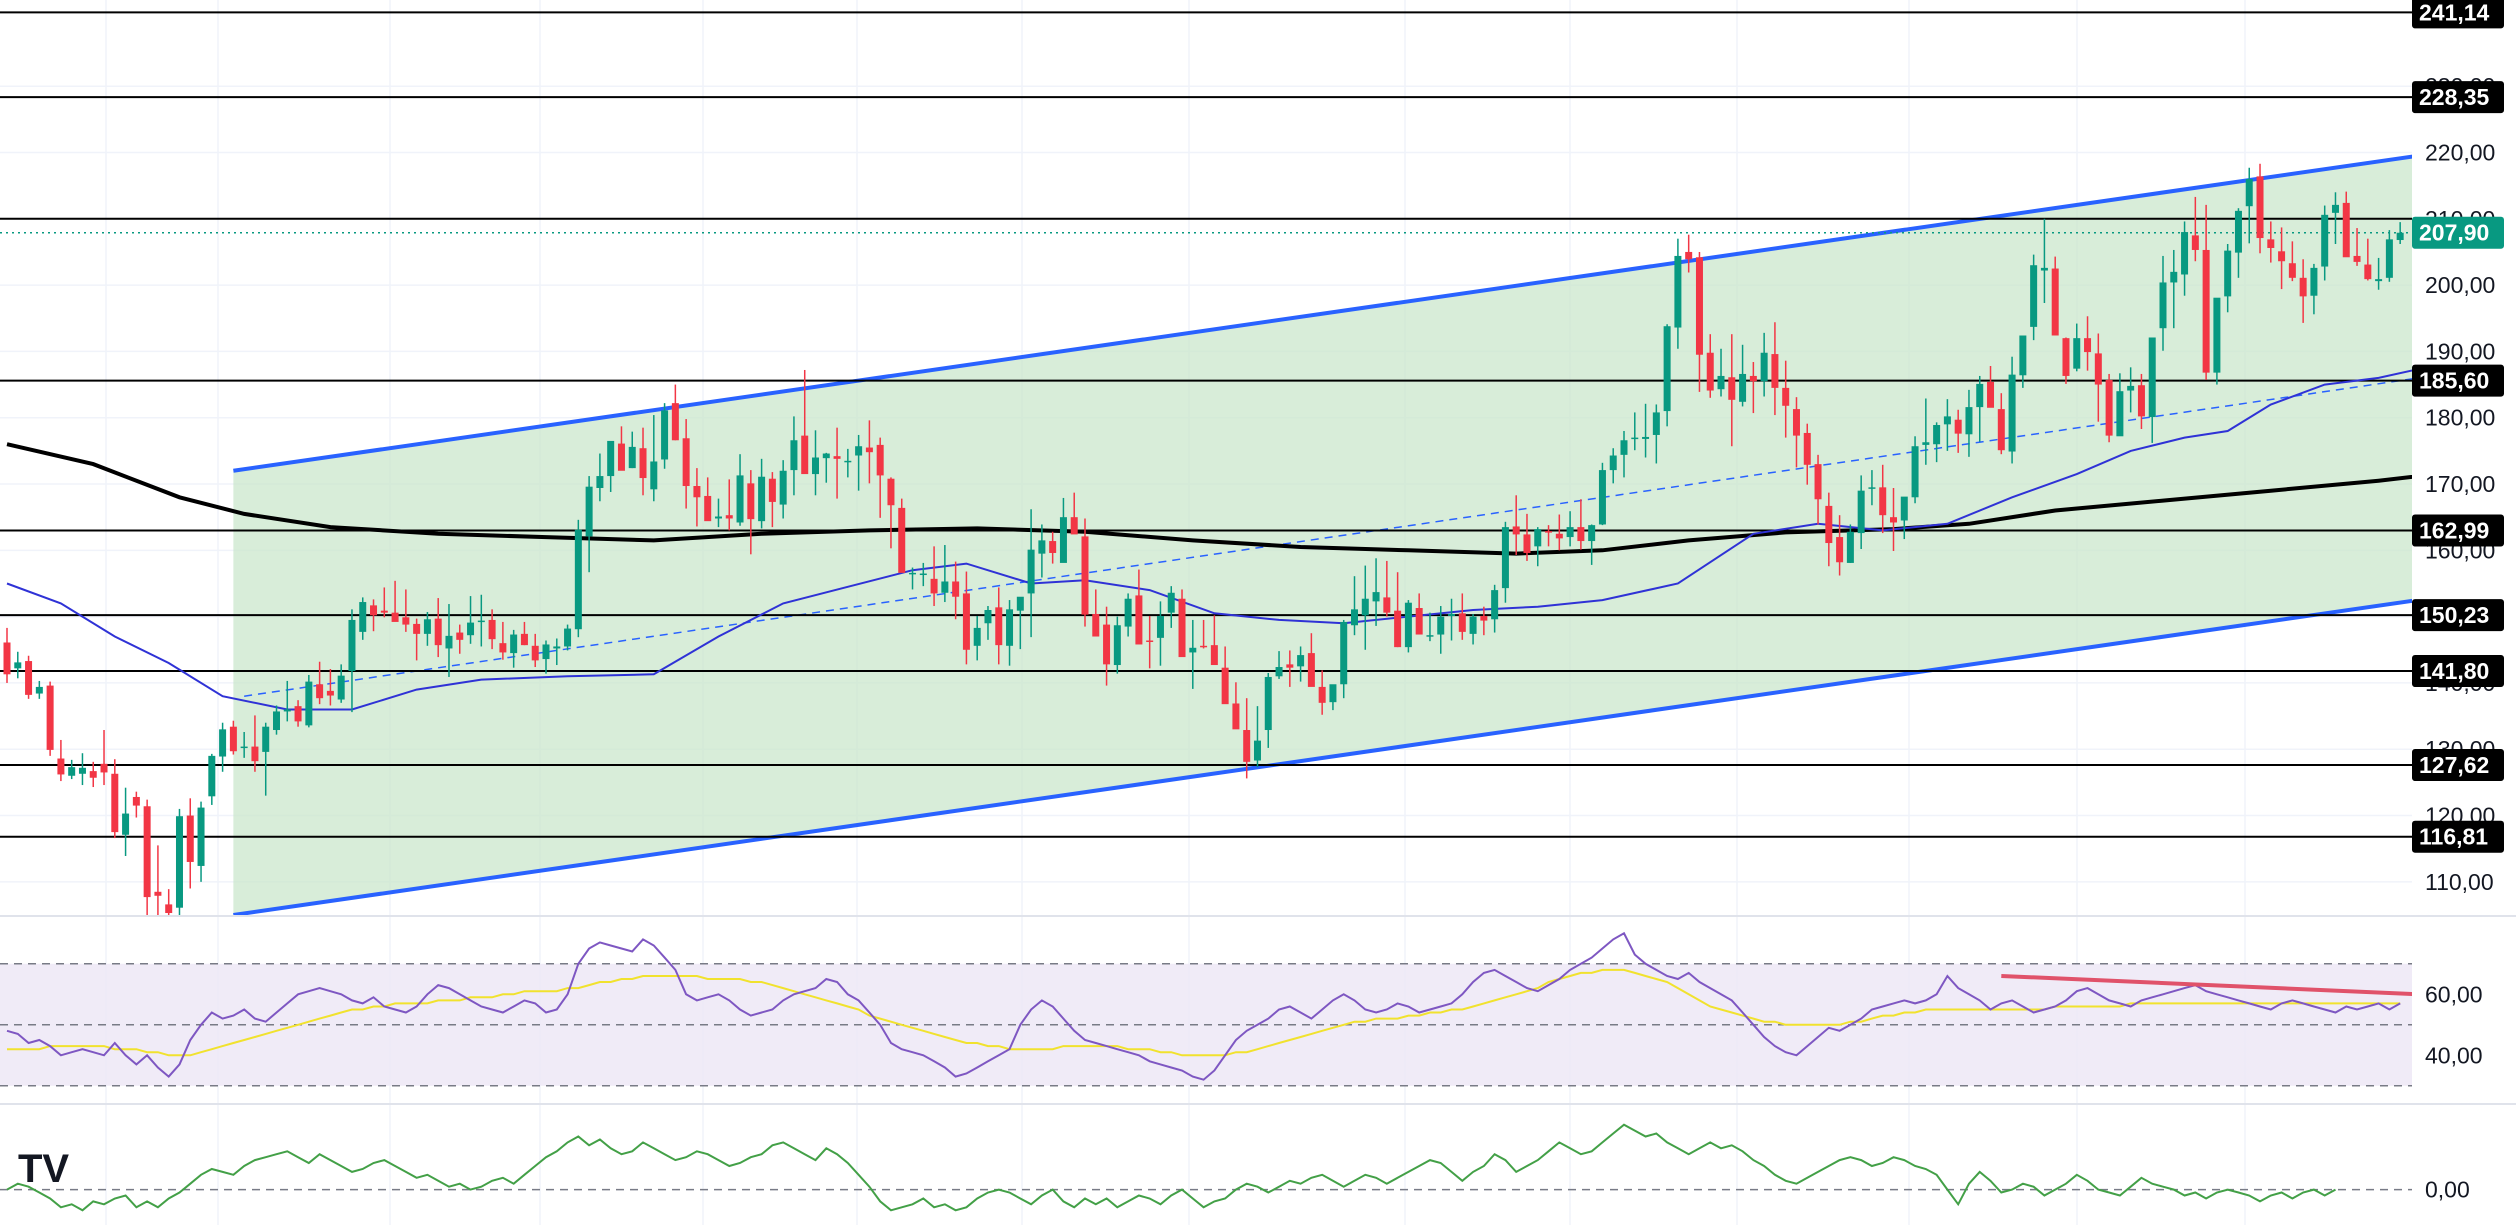  I want to click on price-tick-label: 180,00, so click(2460, 418).